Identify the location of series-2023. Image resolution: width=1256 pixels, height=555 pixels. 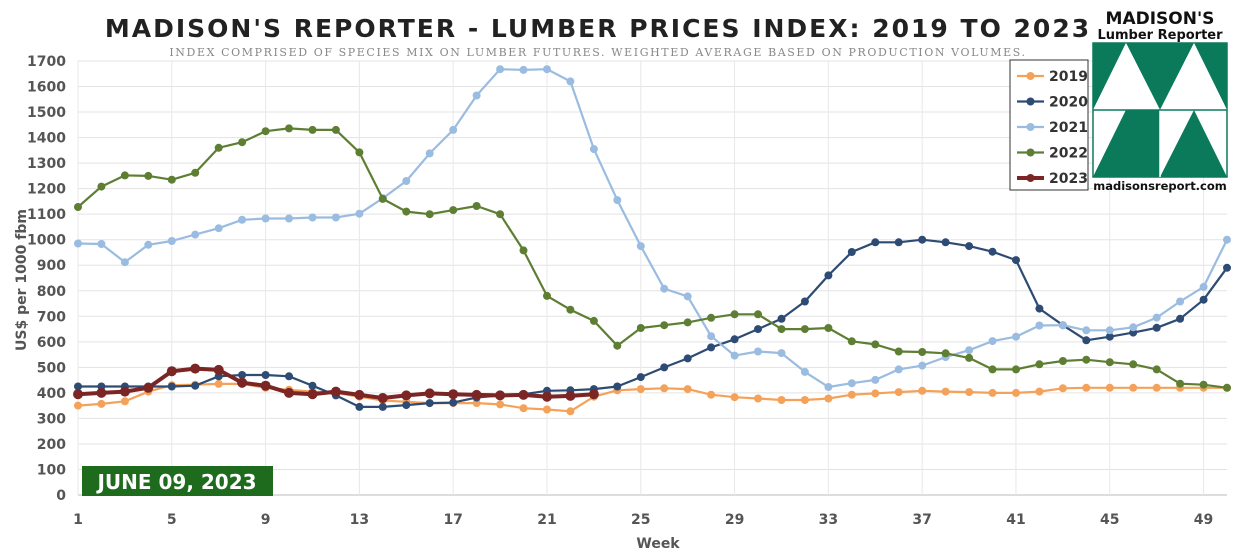
(336, 383).